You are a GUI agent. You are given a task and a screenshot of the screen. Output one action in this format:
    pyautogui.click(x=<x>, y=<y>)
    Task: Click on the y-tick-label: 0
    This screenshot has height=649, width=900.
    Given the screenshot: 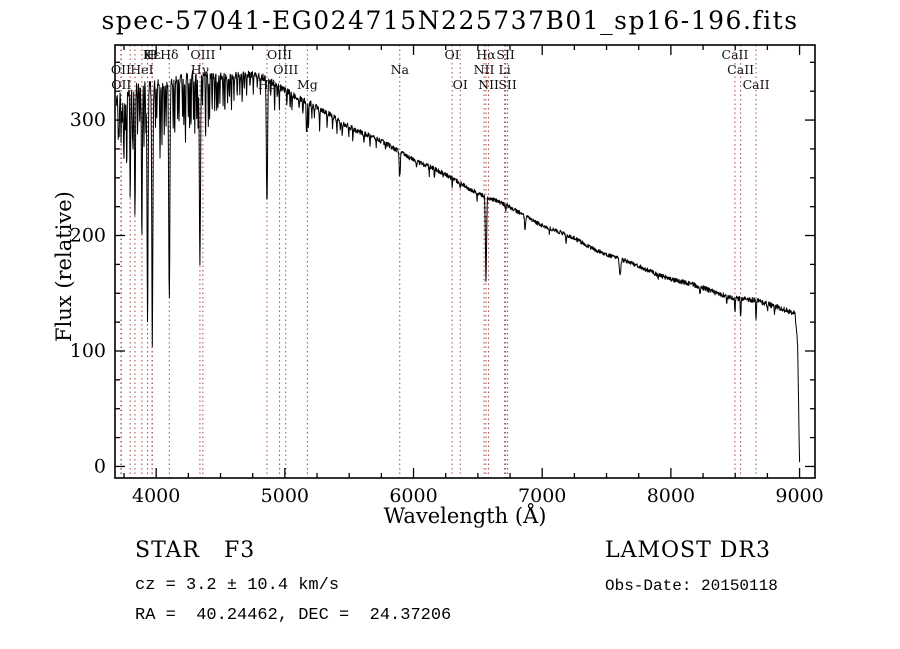 What is the action you would take?
    pyautogui.click(x=100, y=466)
    